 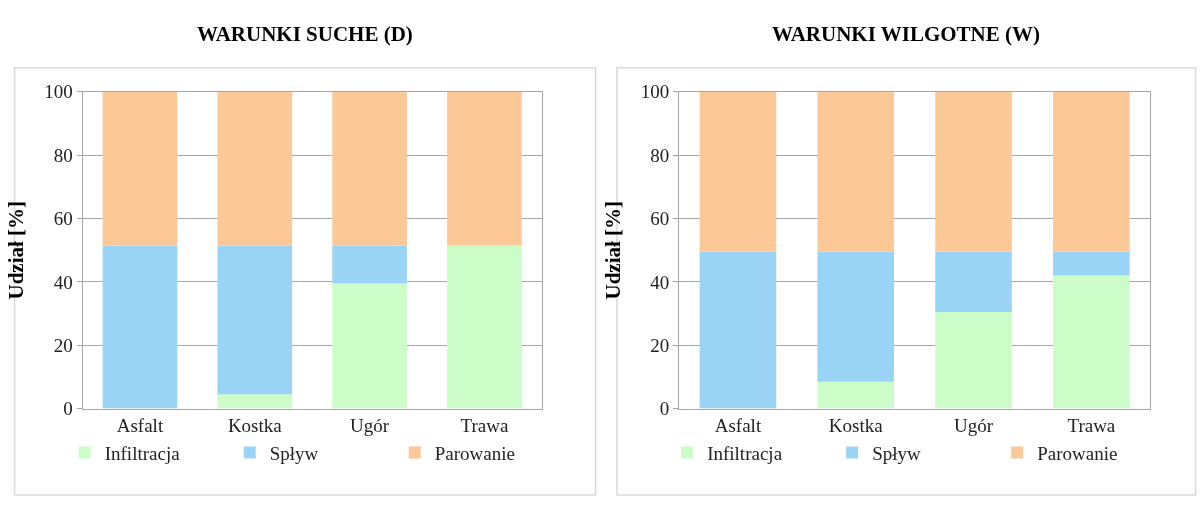 I want to click on chart-title: WARUNKI WILGOTNE (W), so click(x=906, y=34).